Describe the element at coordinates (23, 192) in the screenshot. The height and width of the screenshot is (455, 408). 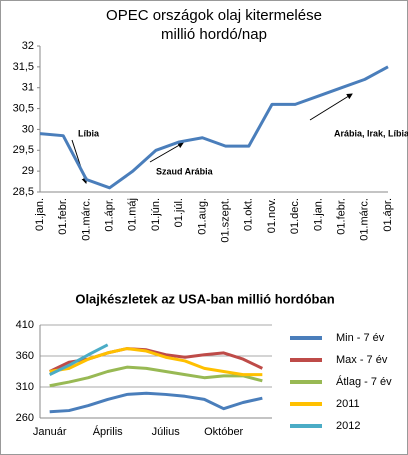
I see `y-tick-label: 28,5` at that location.